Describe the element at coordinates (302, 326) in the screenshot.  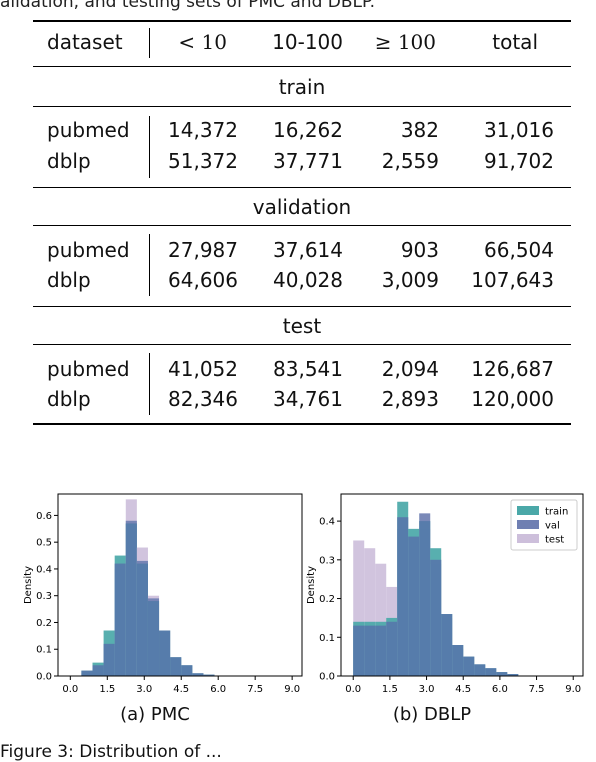
I see `section-label-test: test` at that location.